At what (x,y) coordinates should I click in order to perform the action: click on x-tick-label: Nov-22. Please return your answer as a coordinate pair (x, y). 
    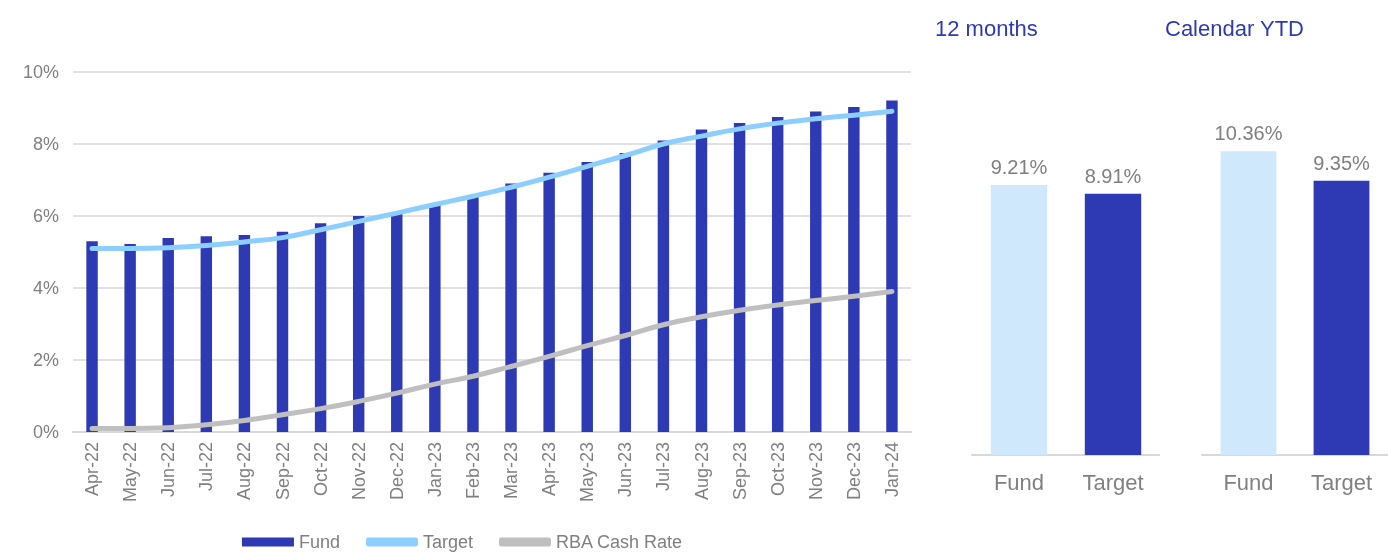
    Looking at the image, I should click on (358, 471).